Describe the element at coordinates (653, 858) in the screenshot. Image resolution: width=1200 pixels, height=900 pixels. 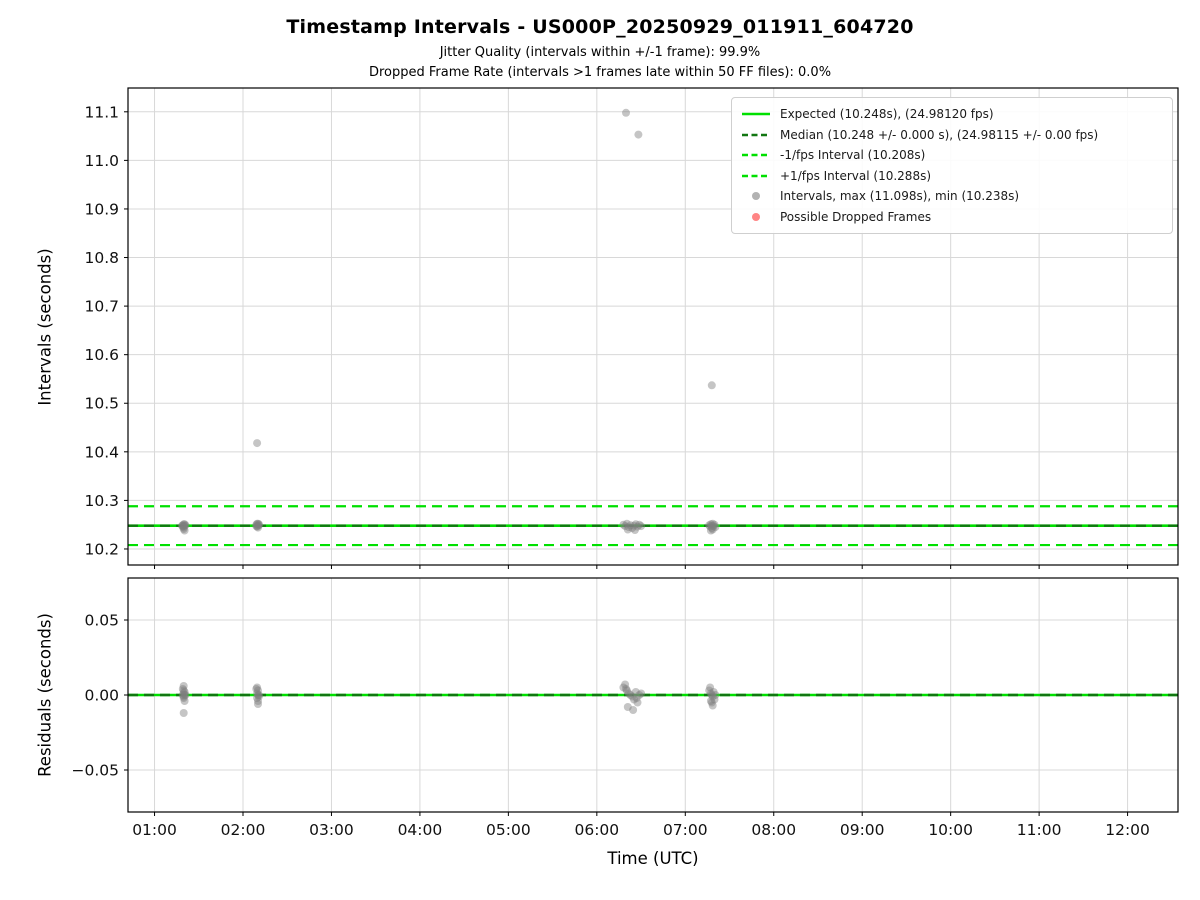
I see `x-axis-label: Time (UTC)` at that location.